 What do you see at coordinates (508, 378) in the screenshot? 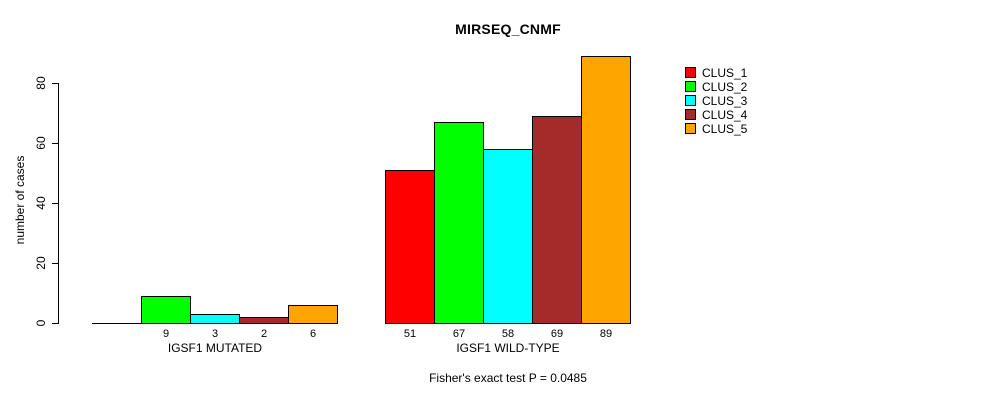
I see `chart-subtitle: Fisher's exact test P = 0.0485` at bounding box center [508, 378].